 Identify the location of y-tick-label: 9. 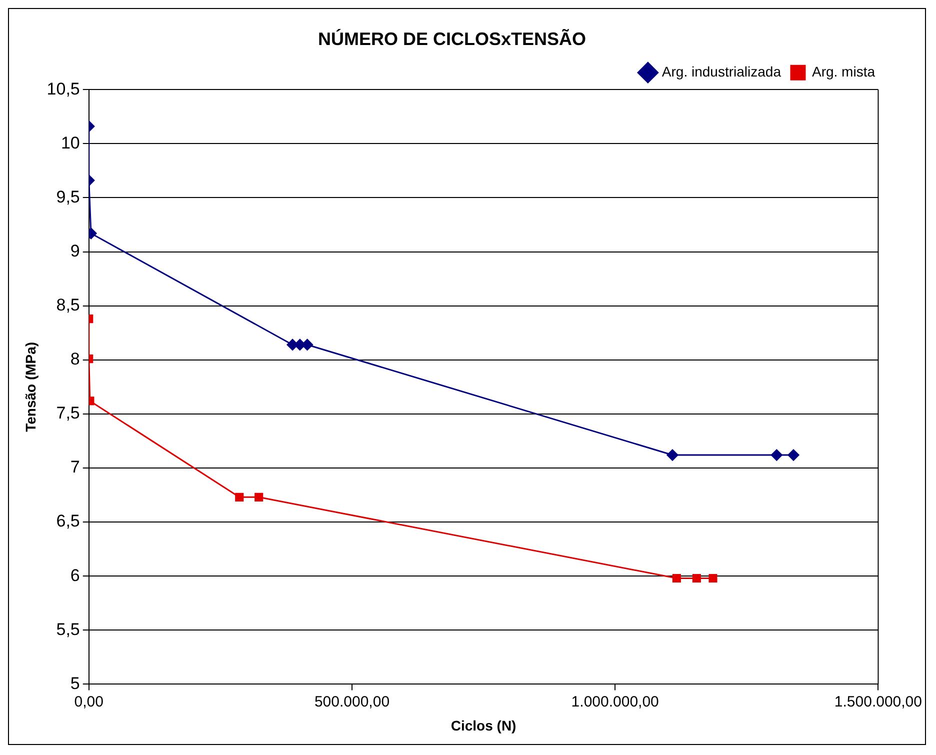
(75, 250).